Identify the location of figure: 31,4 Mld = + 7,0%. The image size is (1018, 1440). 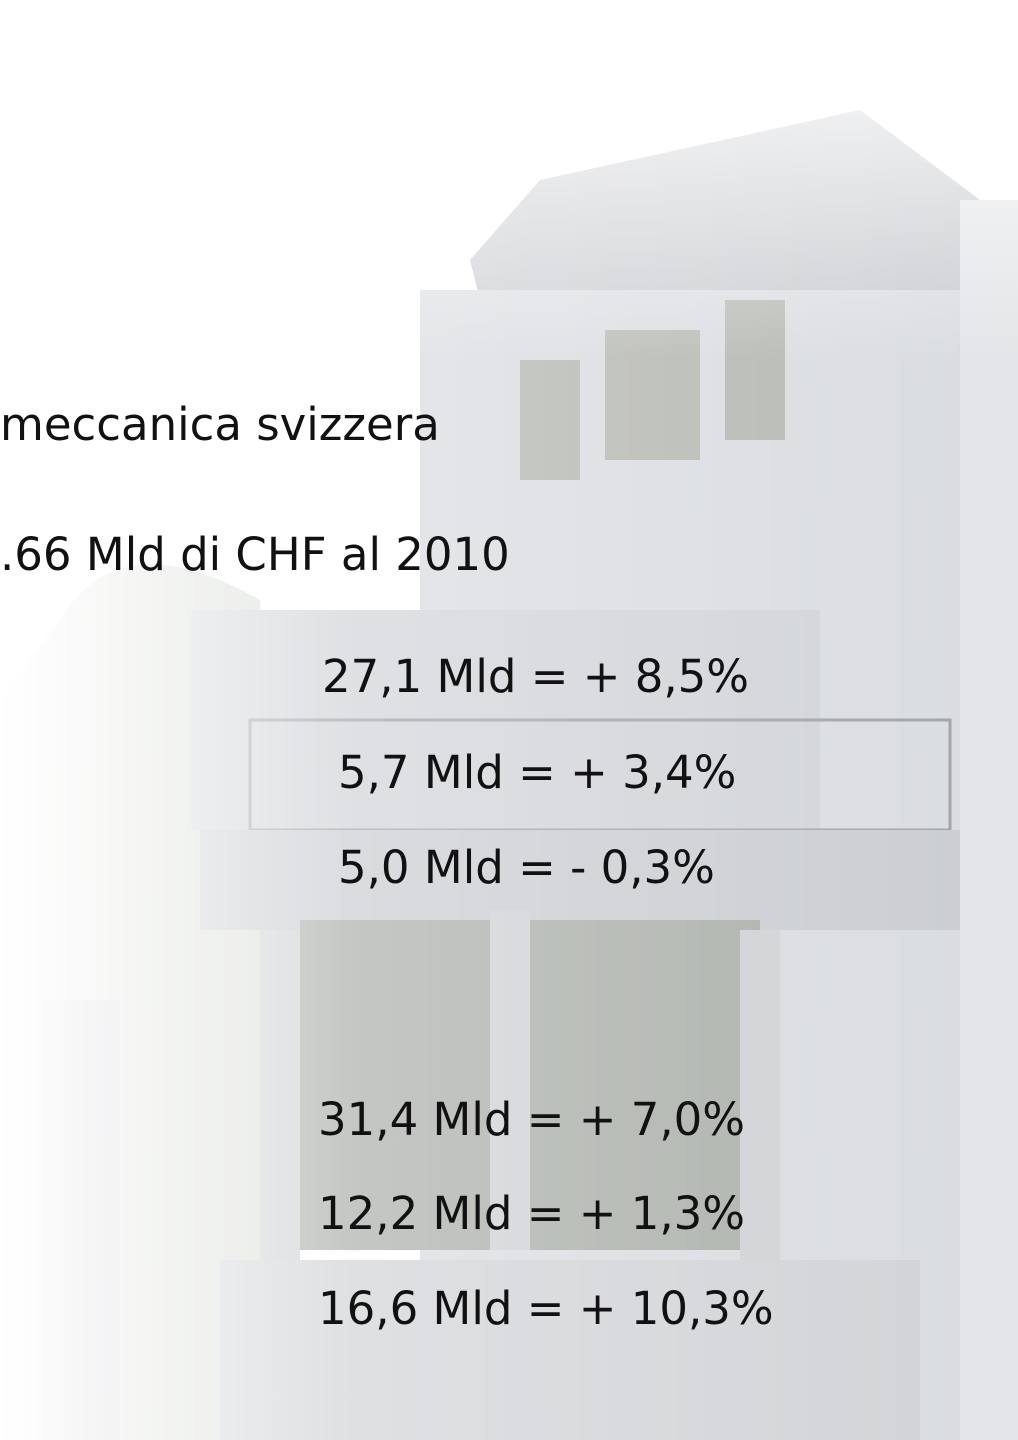
(532, 1119).